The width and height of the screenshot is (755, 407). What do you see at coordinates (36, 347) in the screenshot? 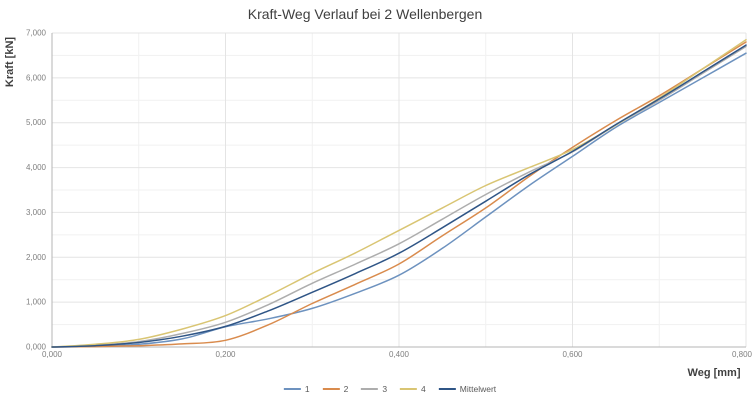
I see `y-tick-label: 0,000` at bounding box center [36, 347].